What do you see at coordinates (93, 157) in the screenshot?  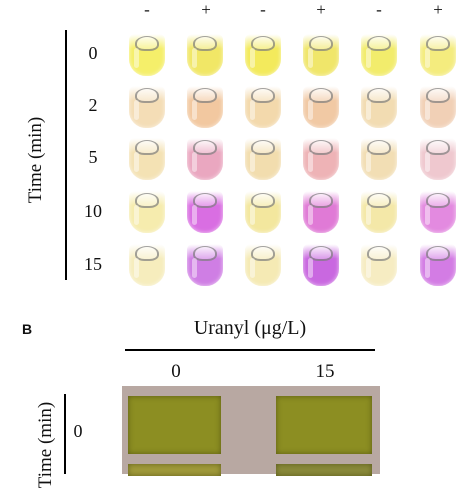 I see `time-label: 5` at bounding box center [93, 157].